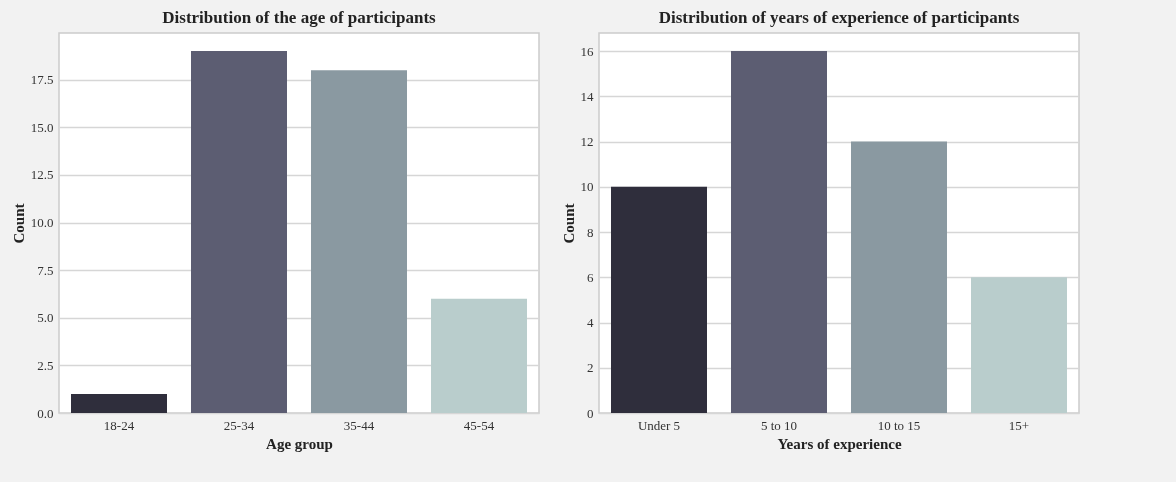  What do you see at coordinates (779, 425) in the screenshot?
I see `x-tick-label: 5 to 10` at bounding box center [779, 425].